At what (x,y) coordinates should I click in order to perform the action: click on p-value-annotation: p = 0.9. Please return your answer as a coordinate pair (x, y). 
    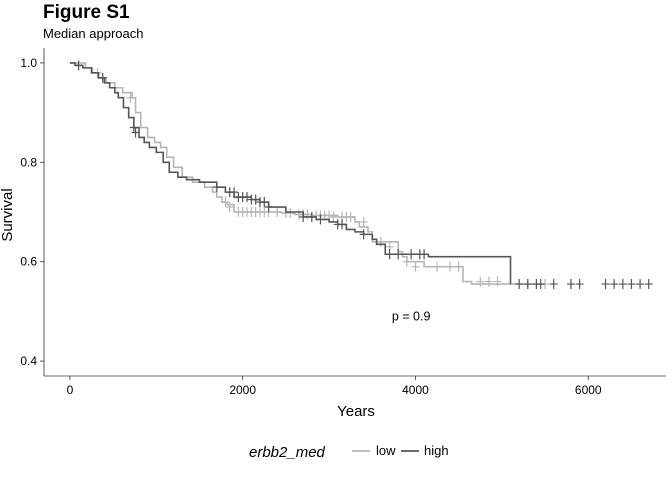
    Looking at the image, I should click on (411, 316).